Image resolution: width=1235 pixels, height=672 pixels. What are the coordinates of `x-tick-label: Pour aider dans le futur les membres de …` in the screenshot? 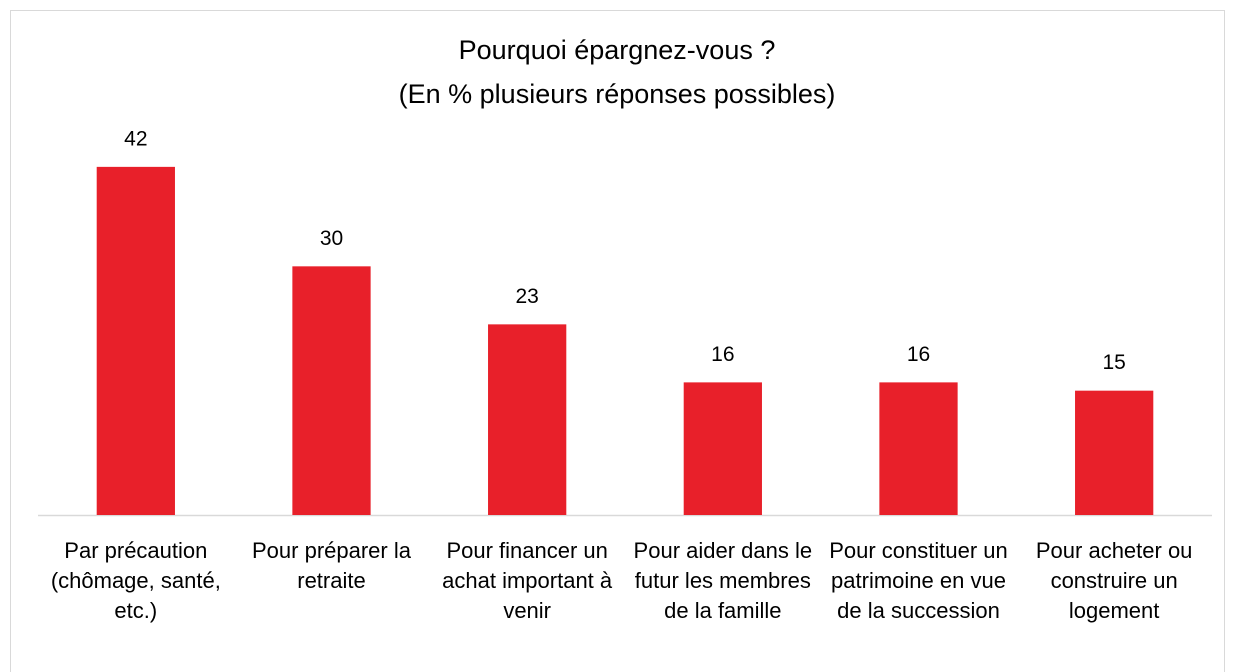 It's located at (723, 580).